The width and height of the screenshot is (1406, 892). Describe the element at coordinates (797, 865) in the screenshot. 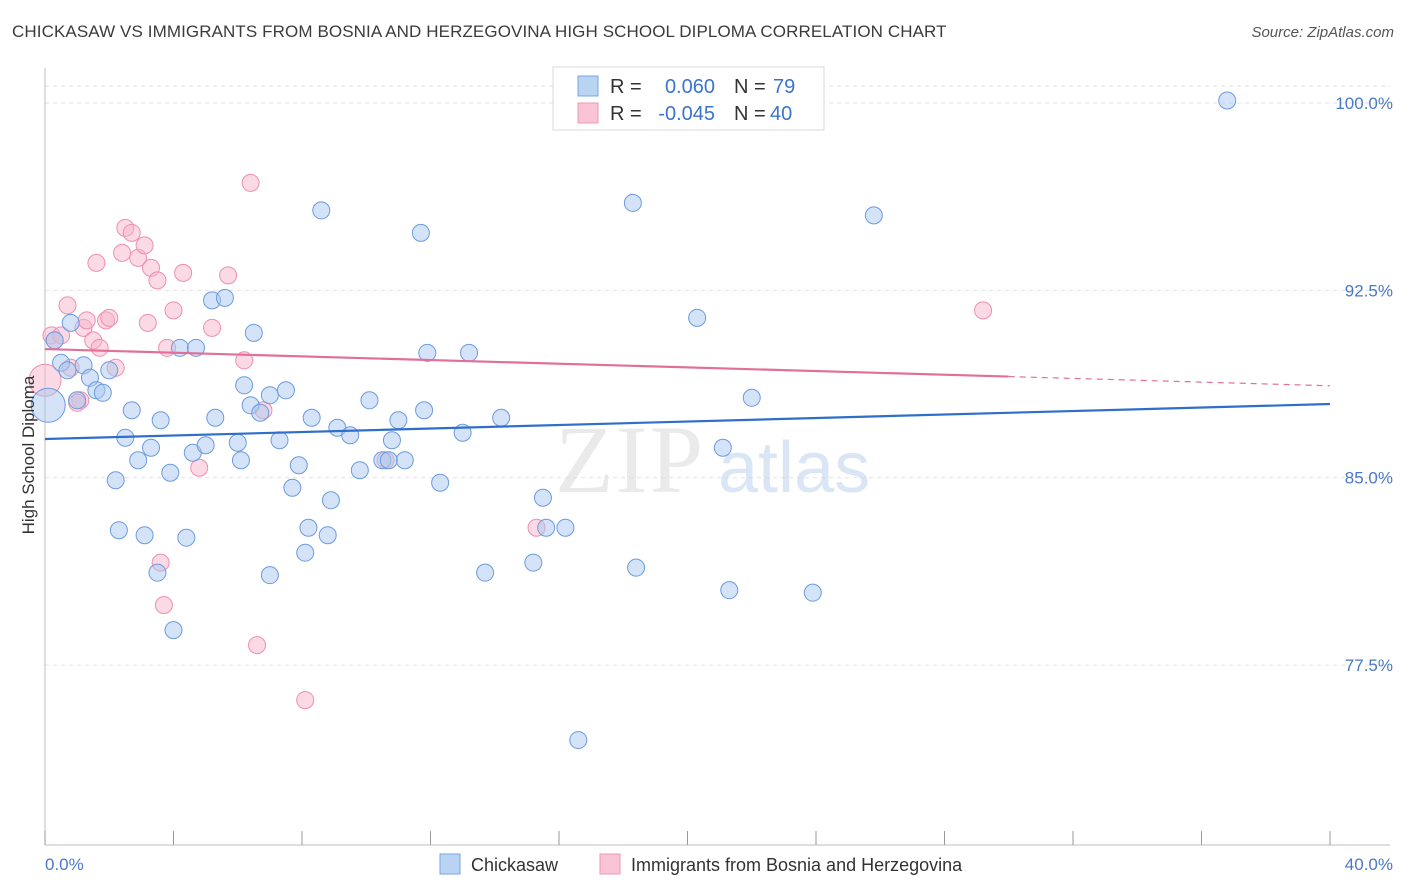

I see `bottom-legend-label-bosnia: Immigrants from Bosnia and Herzegovina` at that location.